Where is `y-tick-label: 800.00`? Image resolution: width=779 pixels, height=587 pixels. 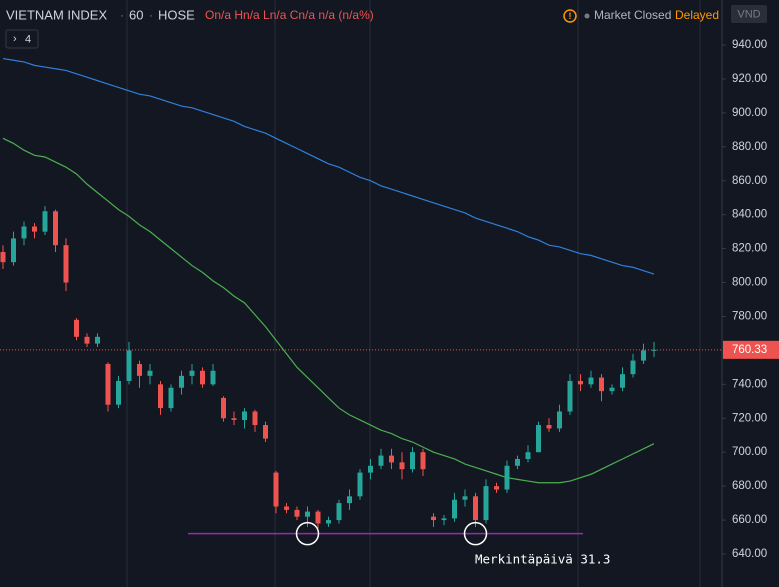
y-tick-label: 800.00 is located at coordinates (749, 283).